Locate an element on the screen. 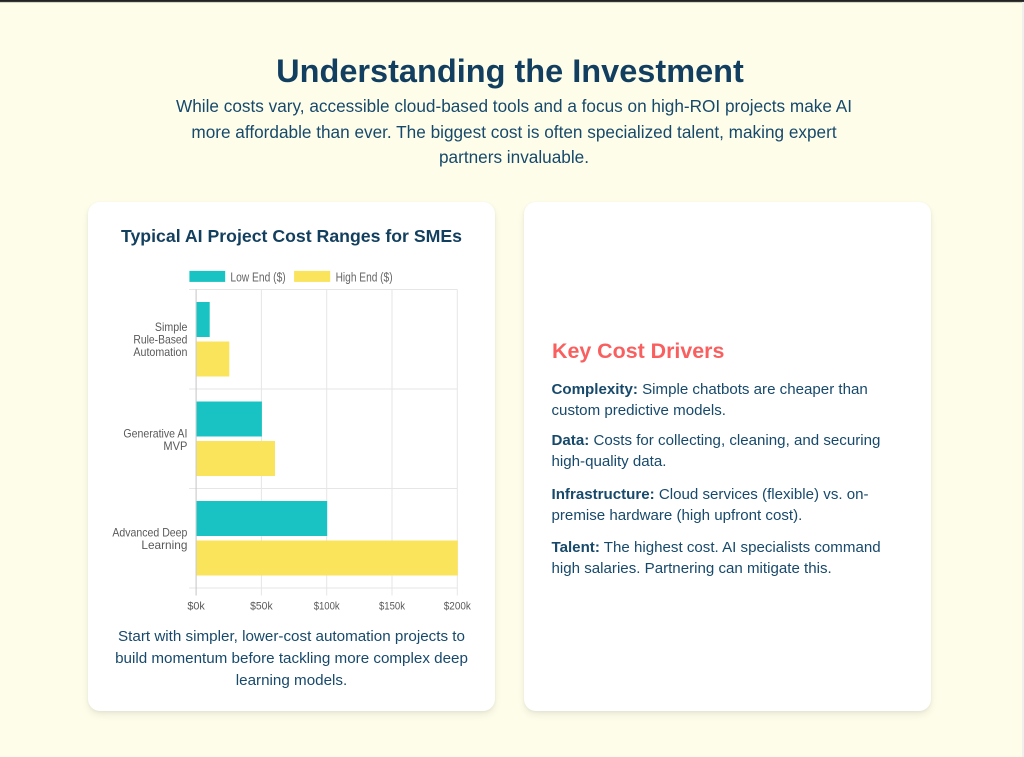  svg-text: Generative AI is located at coordinates (155, 434).